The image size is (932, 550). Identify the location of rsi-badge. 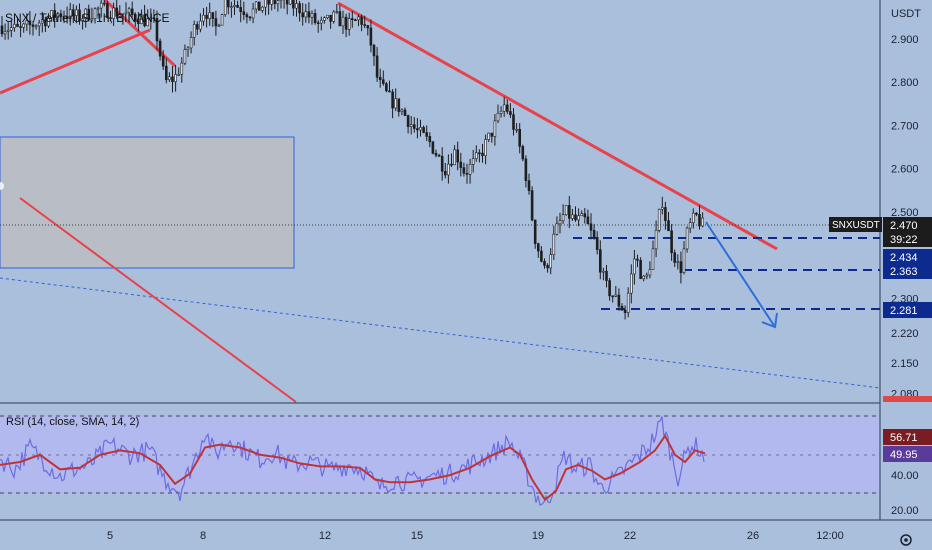
(907, 454).